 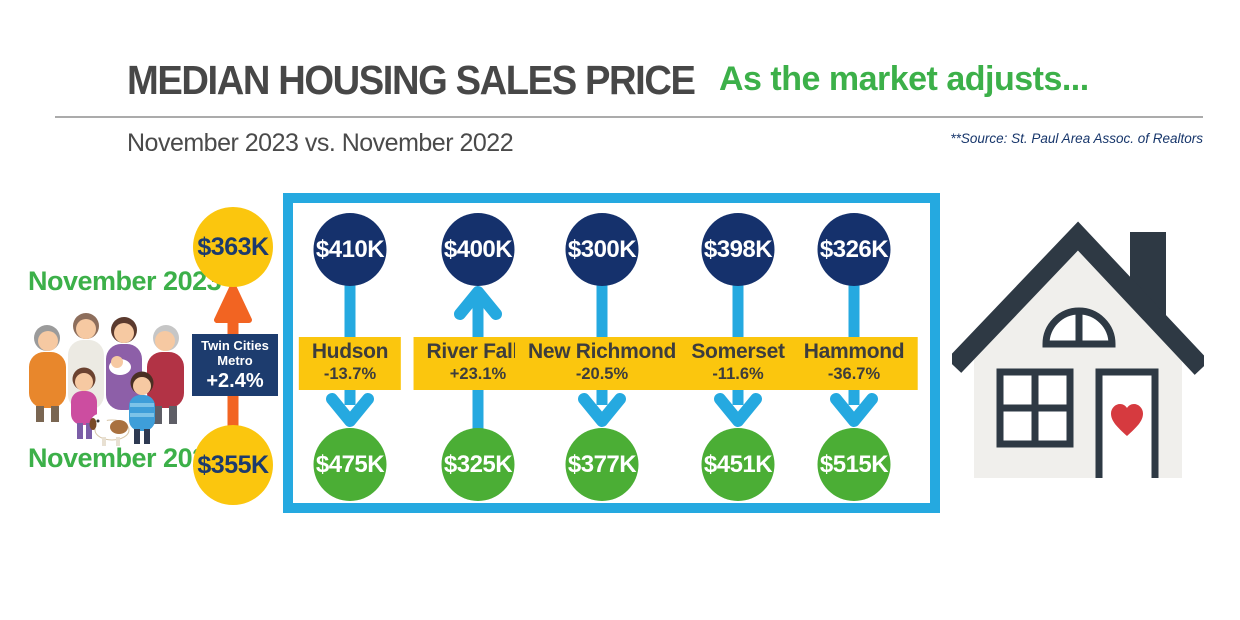 I want to click on grandma-right-figure, so click(x=165, y=374).